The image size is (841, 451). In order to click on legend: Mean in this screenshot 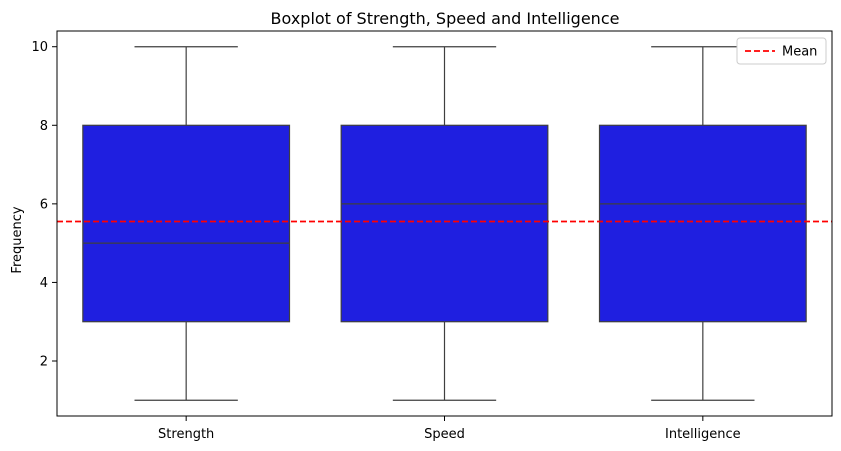, I will do `click(781, 51)`.